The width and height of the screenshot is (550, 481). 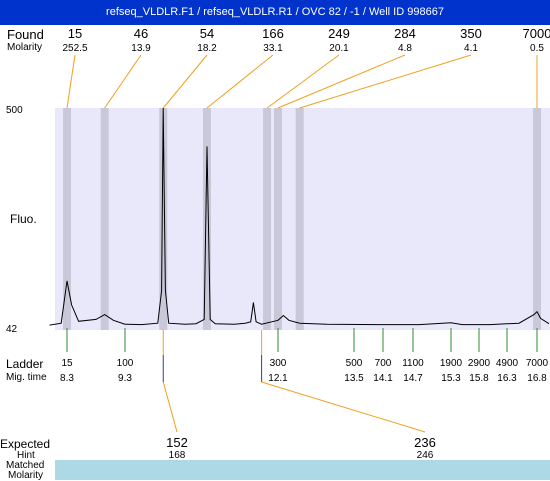 I want to click on ladder-size-label: 1900, so click(x=451, y=363).